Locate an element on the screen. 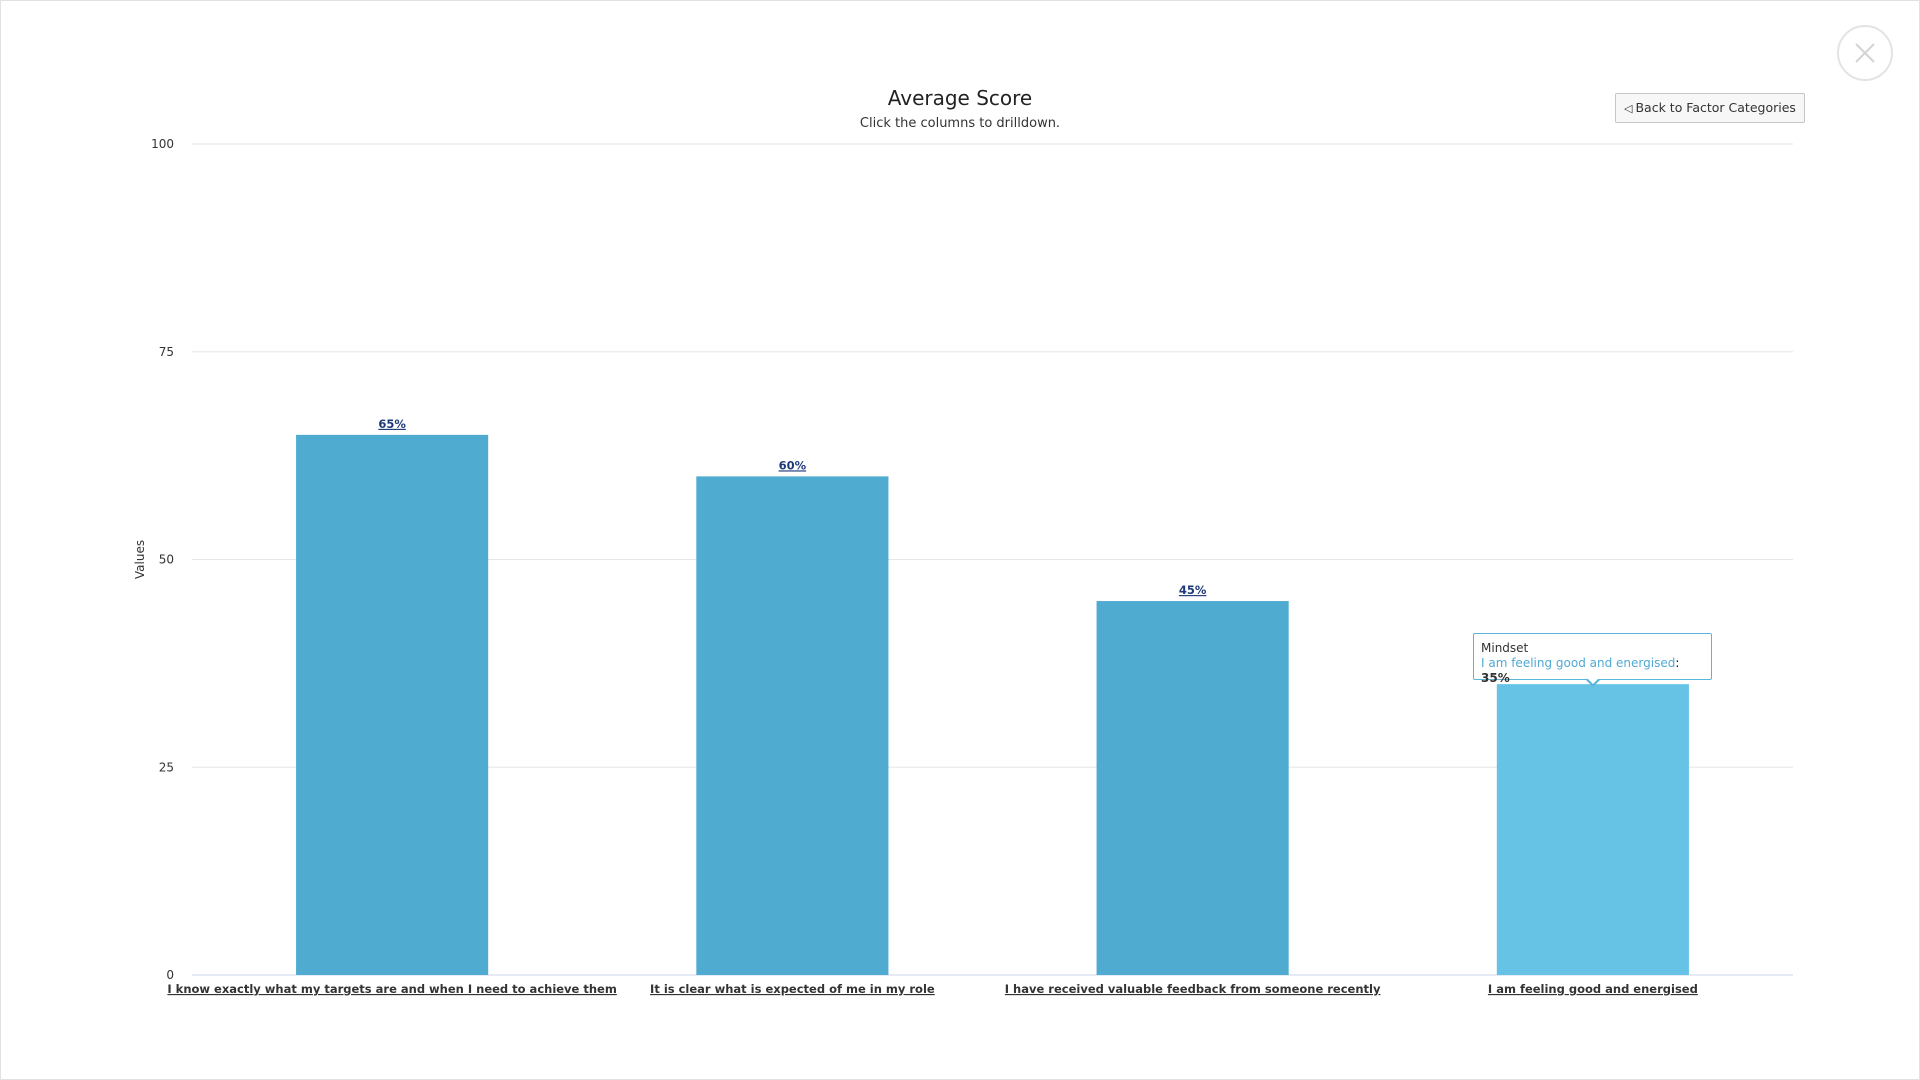 The height and width of the screenshot is (1080, 1920). data-label: 45% is located at coordinates (1193, 590).